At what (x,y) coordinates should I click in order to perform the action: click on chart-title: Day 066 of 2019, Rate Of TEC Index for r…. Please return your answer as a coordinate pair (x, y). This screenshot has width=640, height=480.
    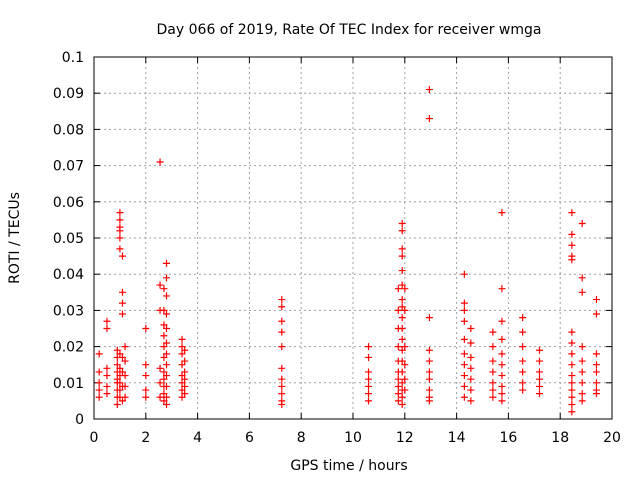
    Looking at the image, I should click on (349, 30).